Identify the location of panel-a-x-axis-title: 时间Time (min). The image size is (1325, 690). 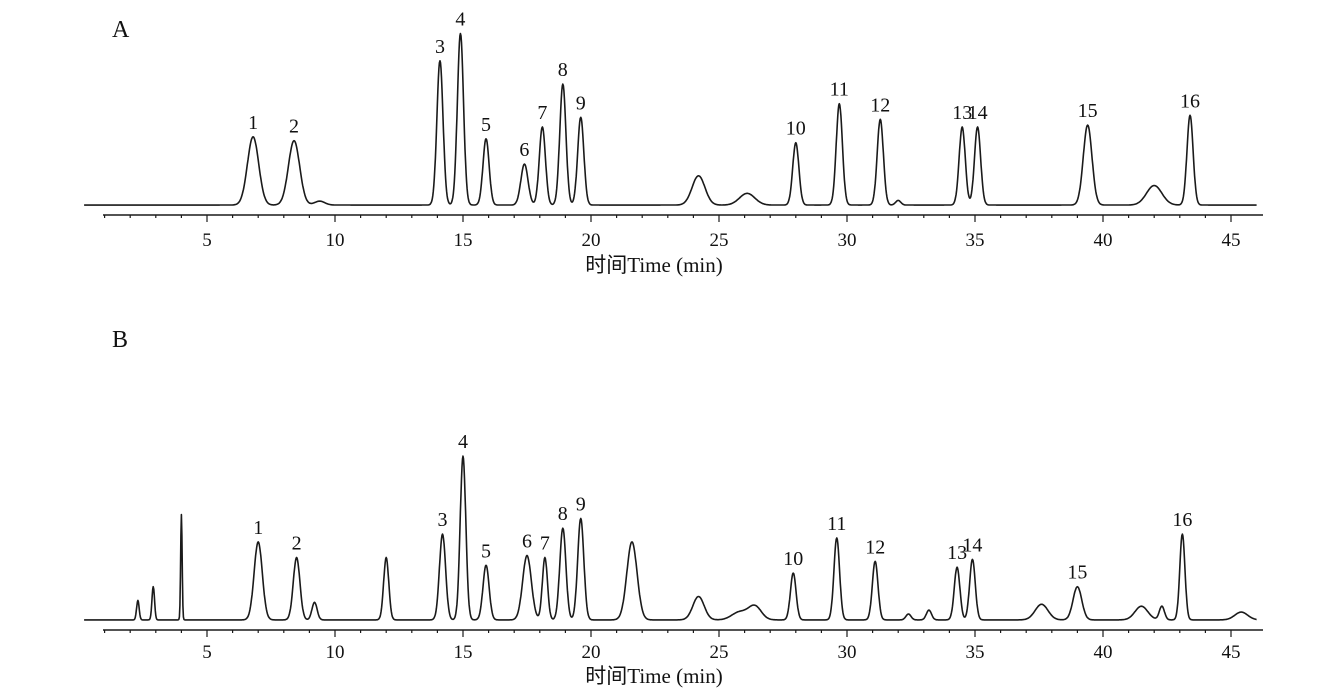
(653, 265).